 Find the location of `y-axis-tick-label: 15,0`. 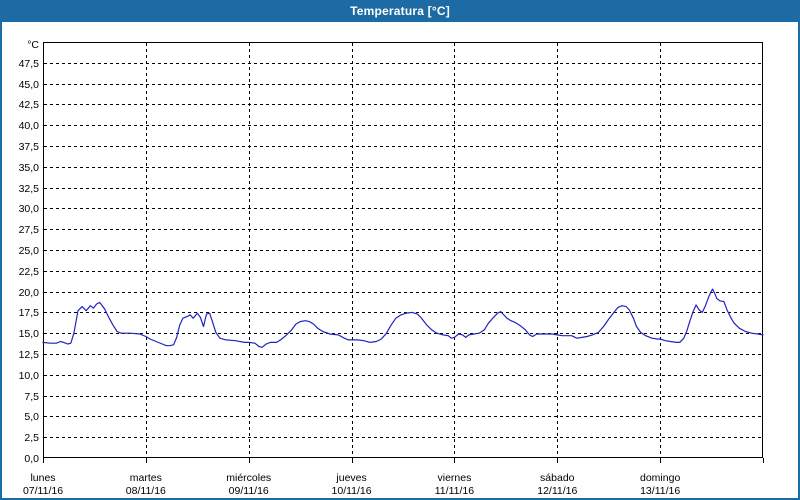

y-axis-tick-label: 15,0 is located at coordinates (29, 334).